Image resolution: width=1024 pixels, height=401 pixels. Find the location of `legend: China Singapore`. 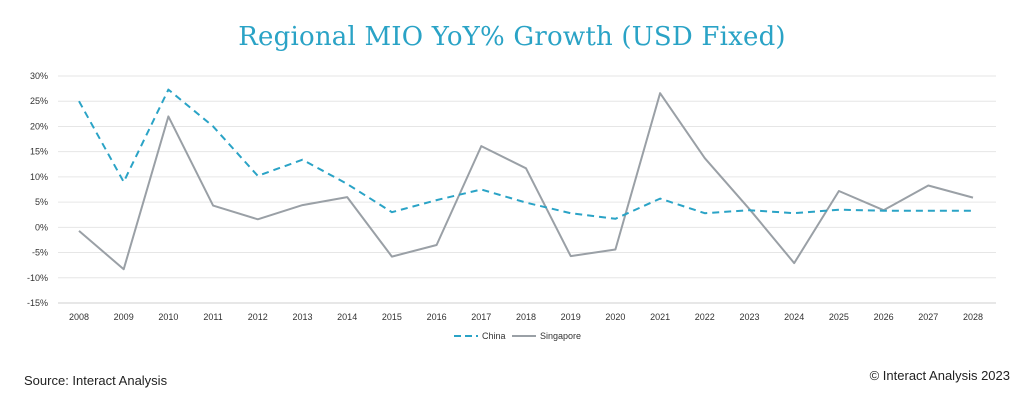

legend: China Singapore is located at coordinates (517, 336).